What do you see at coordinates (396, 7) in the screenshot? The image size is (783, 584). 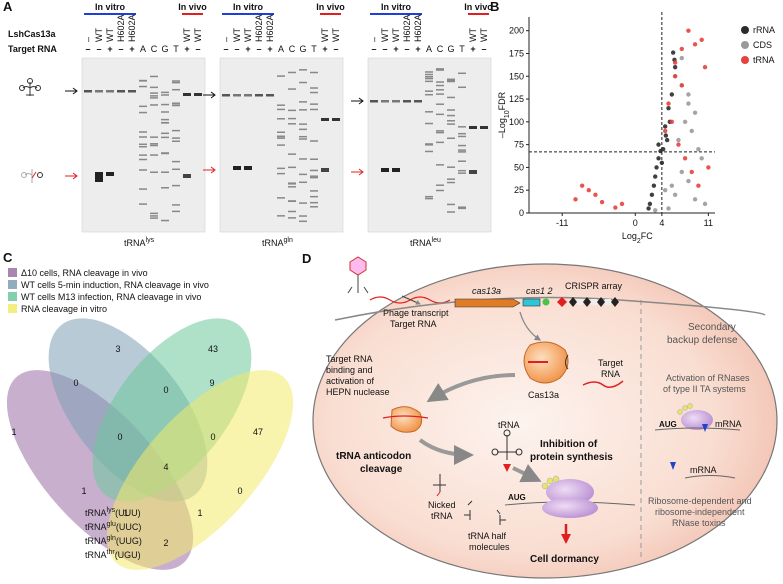 I see `in-vitro: In vitro` at bounding box center [396, 7].